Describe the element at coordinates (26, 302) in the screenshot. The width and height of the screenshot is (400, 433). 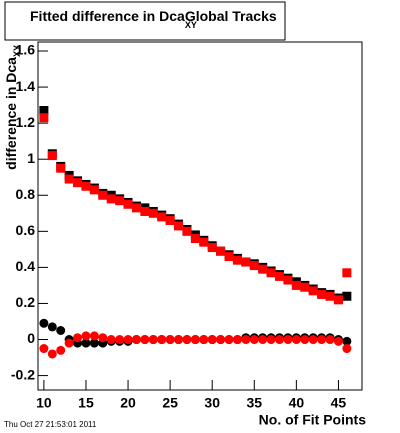
I see `y-tick-label: 0.2` at that location.